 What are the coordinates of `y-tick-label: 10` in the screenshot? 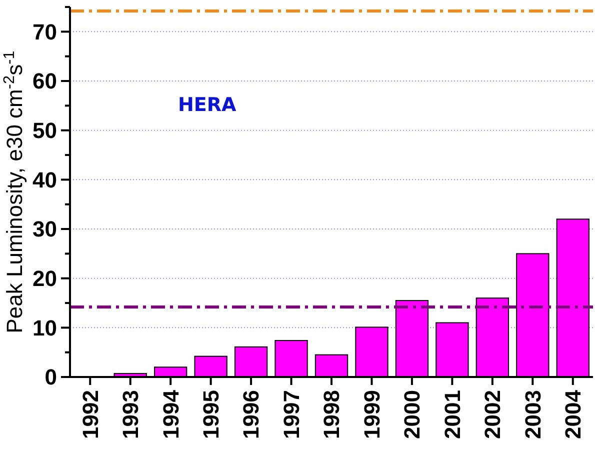 It's located at (44, 327).